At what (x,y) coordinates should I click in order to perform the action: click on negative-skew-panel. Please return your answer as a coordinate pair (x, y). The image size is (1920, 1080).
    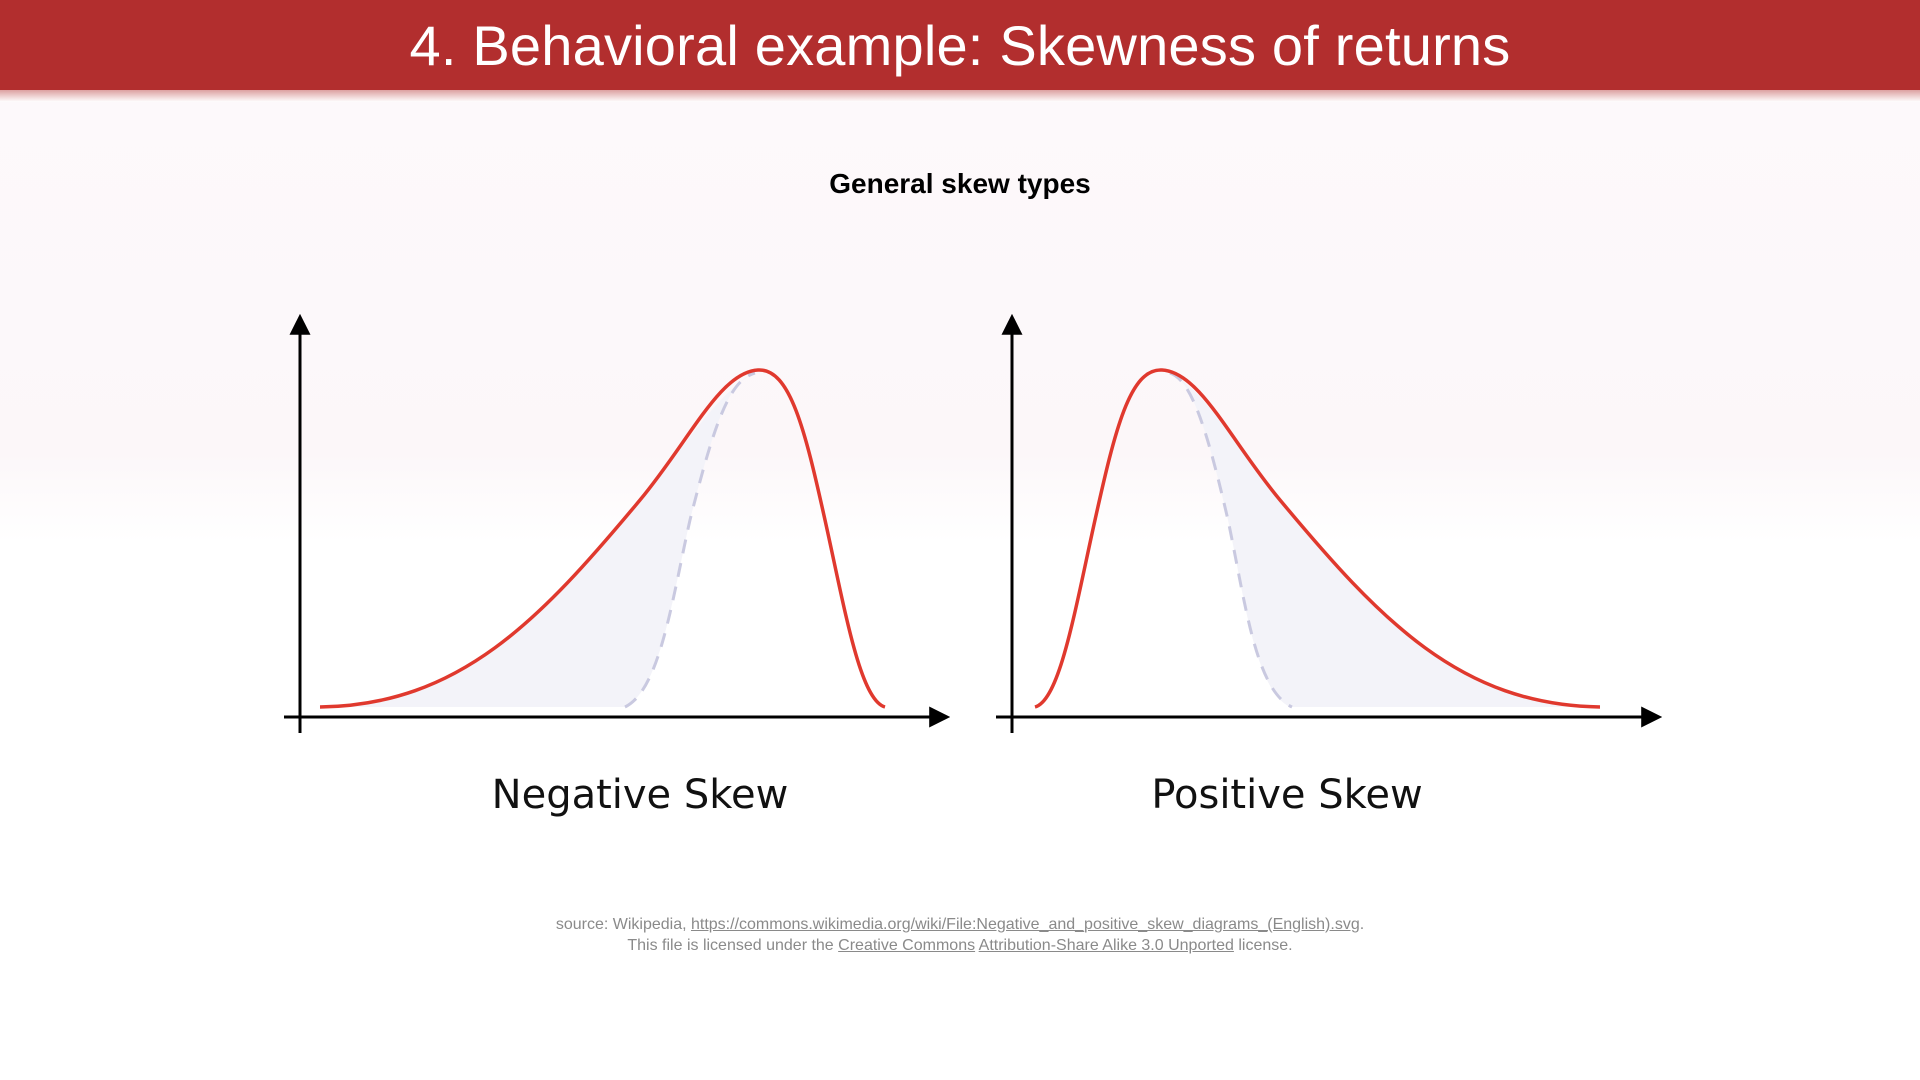
    Looking at the image, I should click on (617, 523).